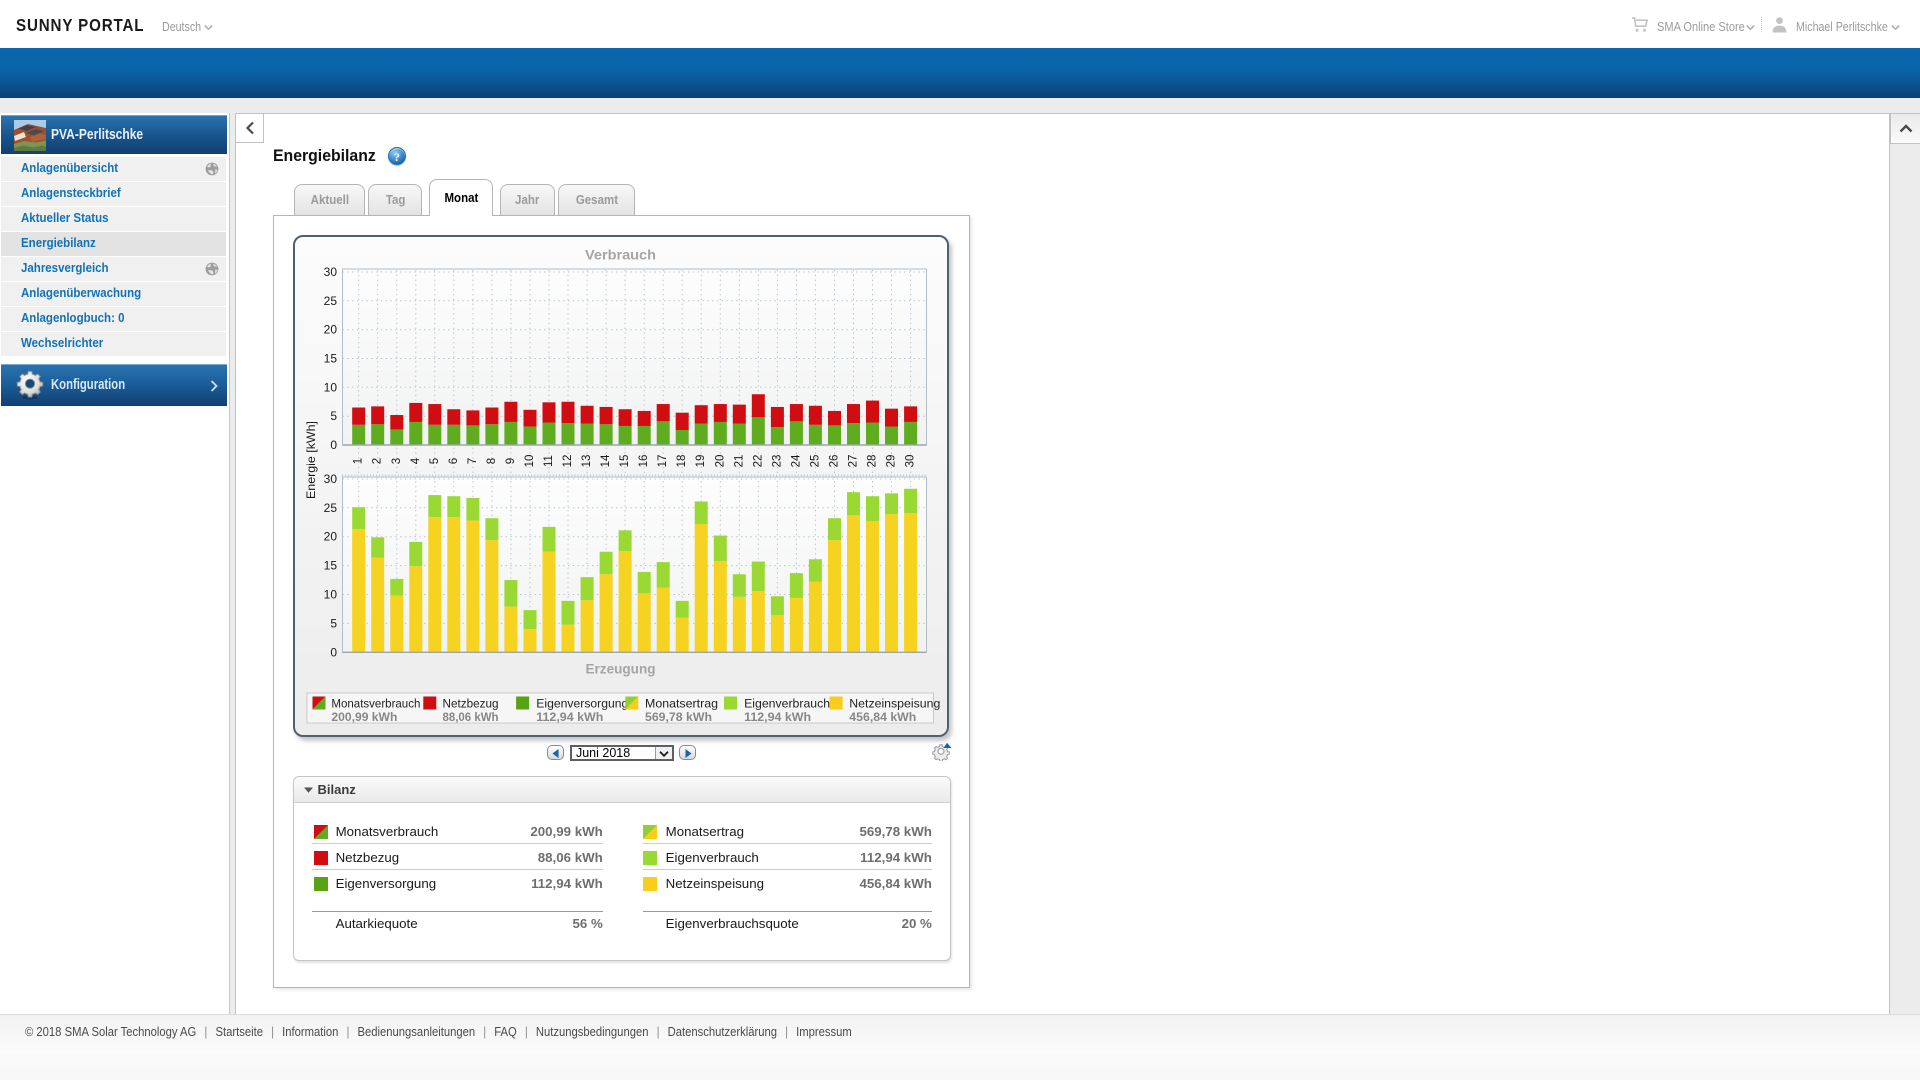  Describe the element at coordinates (454, 461) in the screenshot. I see `svg-text: 6` at that location.